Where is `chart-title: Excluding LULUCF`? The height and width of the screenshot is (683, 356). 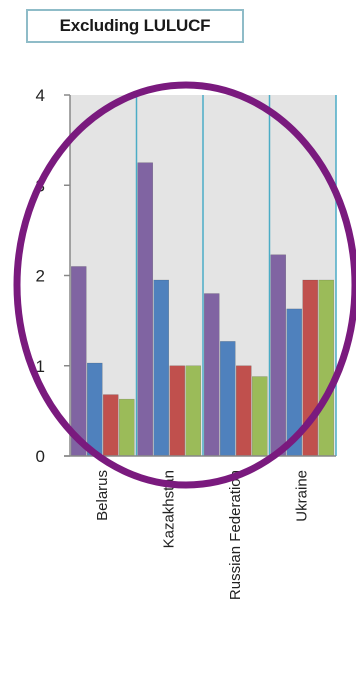
chart-title: Excluding LULUCF is located at coordinates (135, 25).